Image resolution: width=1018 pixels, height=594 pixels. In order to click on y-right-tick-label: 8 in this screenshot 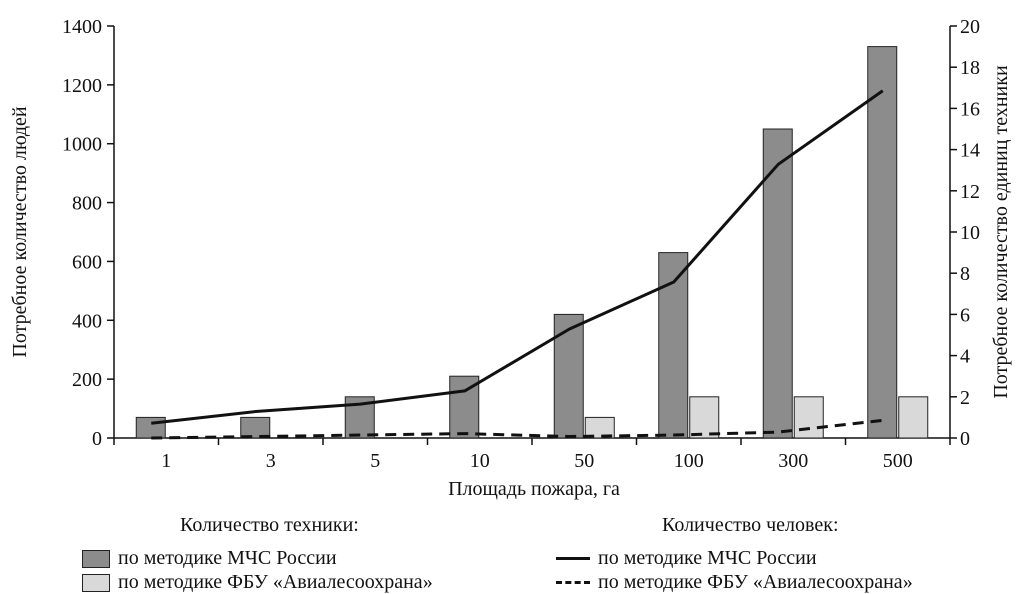, I will do `click(965, 274)`.